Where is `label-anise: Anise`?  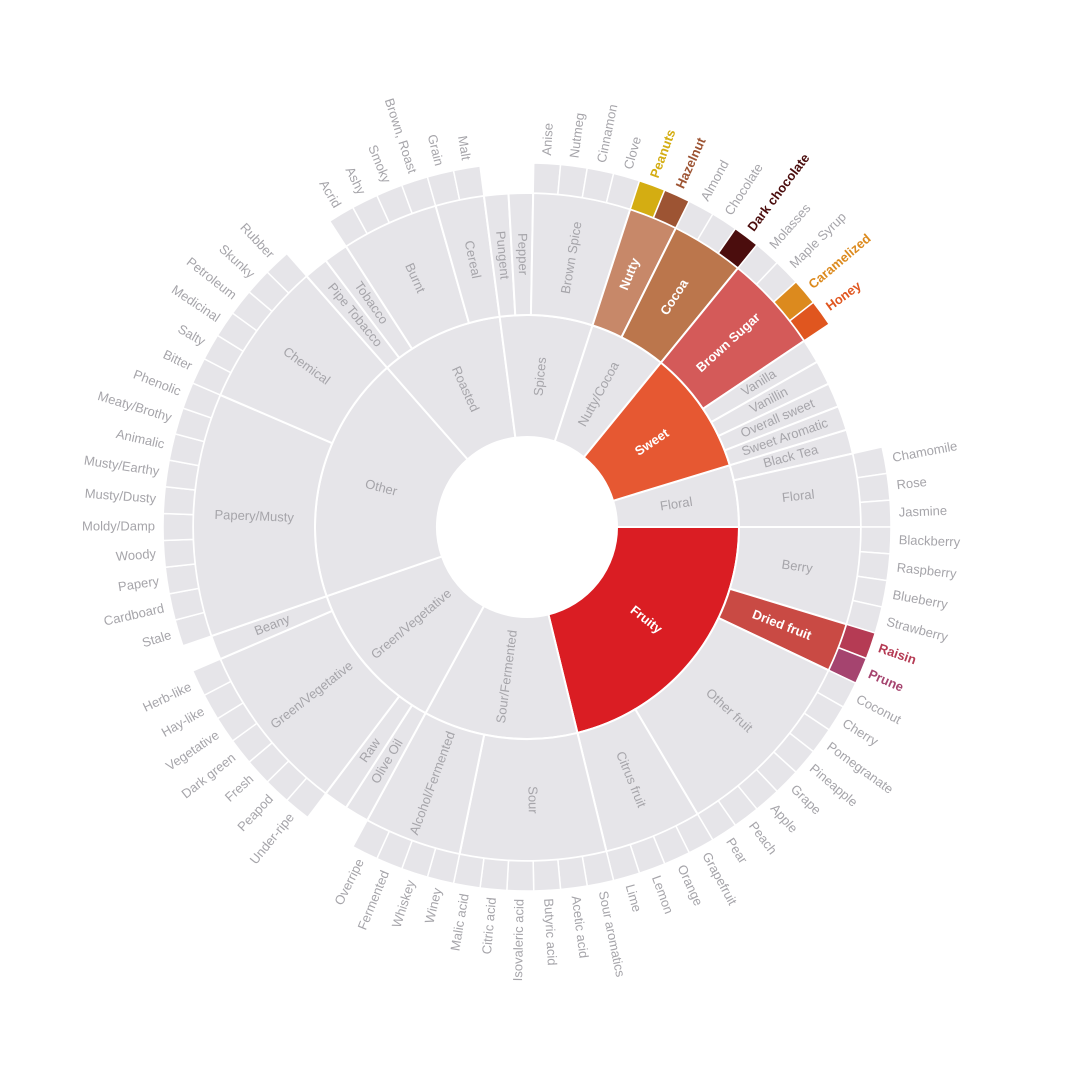
label-anise: Anise is located at coordinates (547, 139).